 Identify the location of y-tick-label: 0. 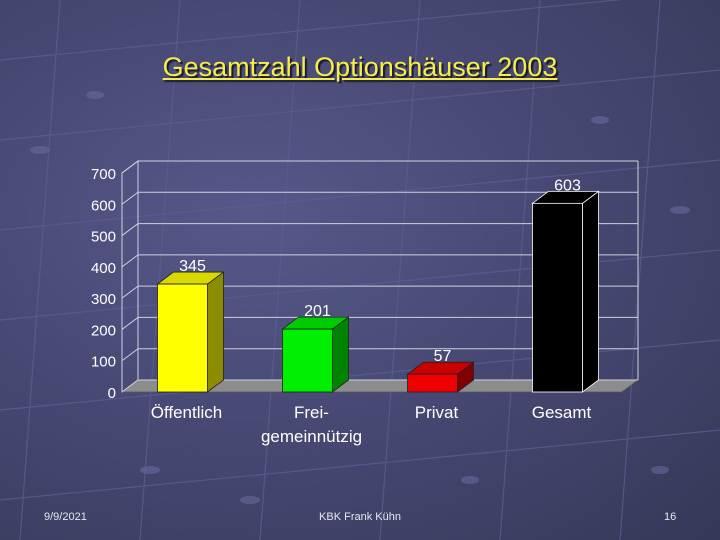
(112, 393).